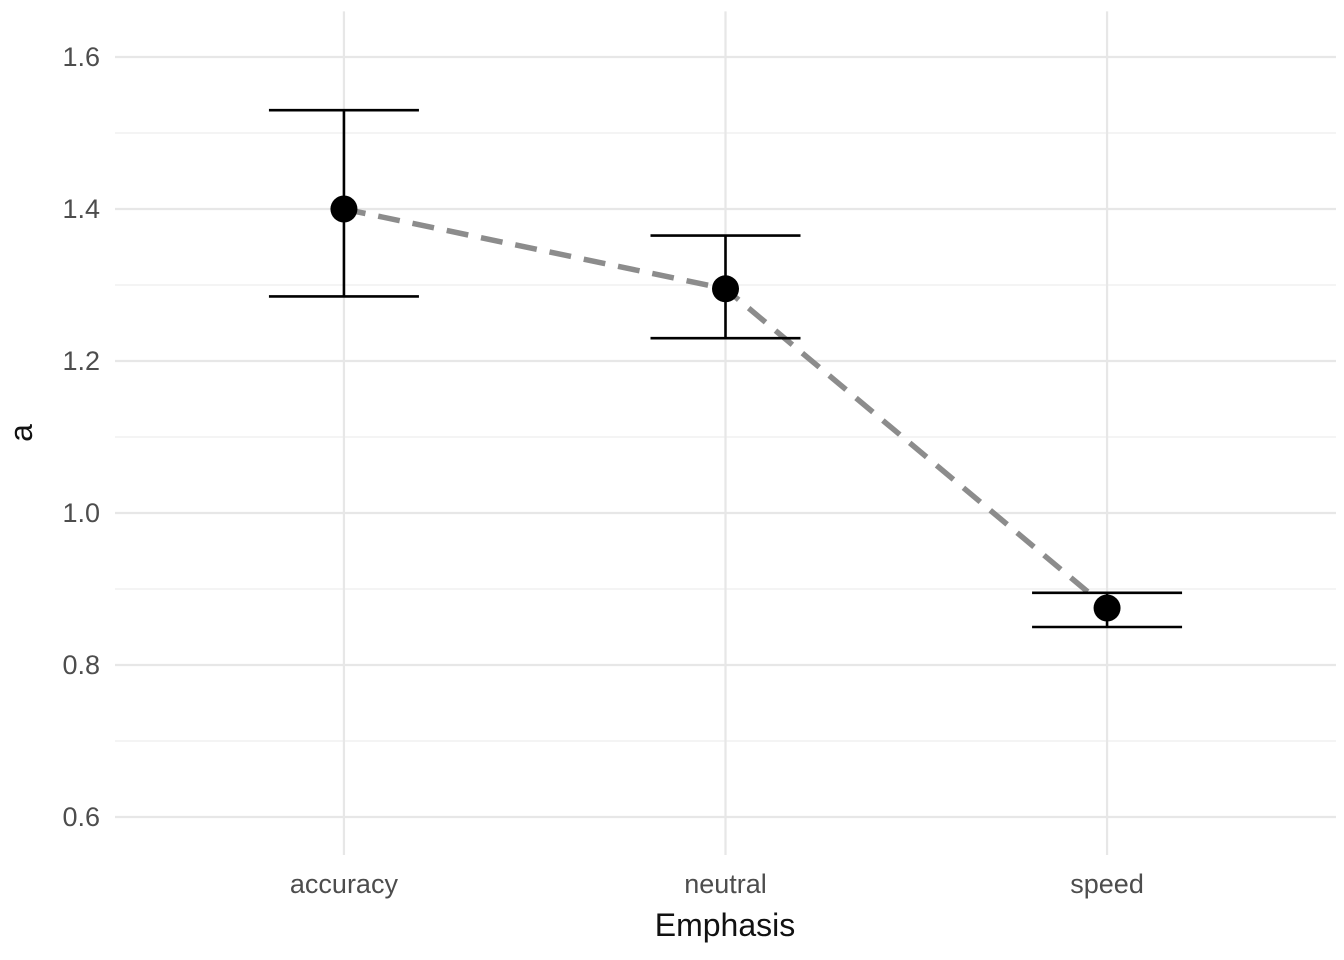  I want to click on y-tick-label: 1.0, so click(81, 513).